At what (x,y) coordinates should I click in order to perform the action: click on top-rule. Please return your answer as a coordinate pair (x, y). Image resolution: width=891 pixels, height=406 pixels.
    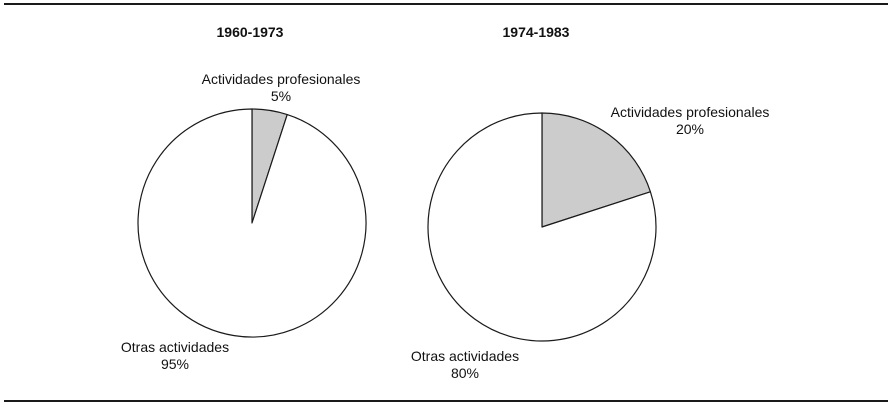
    Looking at the image, I should click on (446, 4).